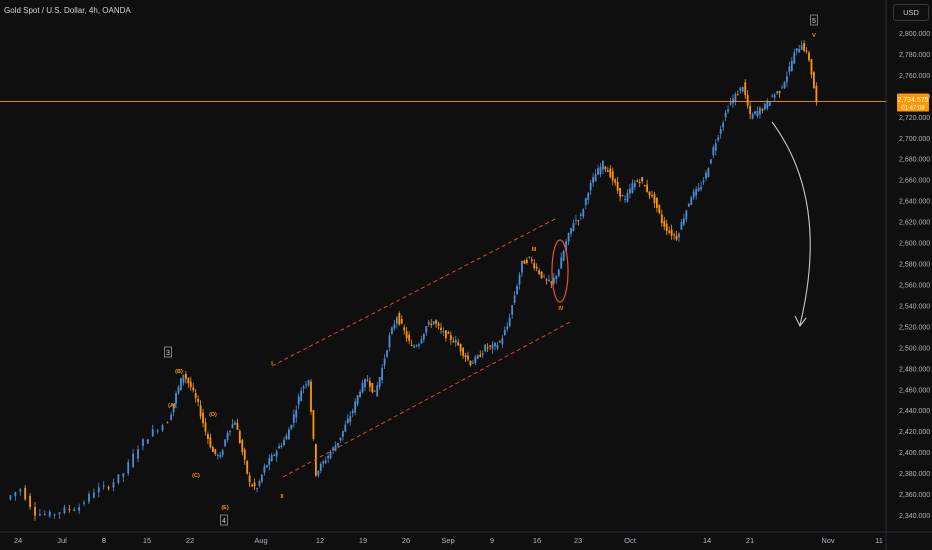 This screenshot has width=932, height=550. Describe the element at coordinates (190, 540) in the screenshot. I see `x-tick-label: 22` at that location.